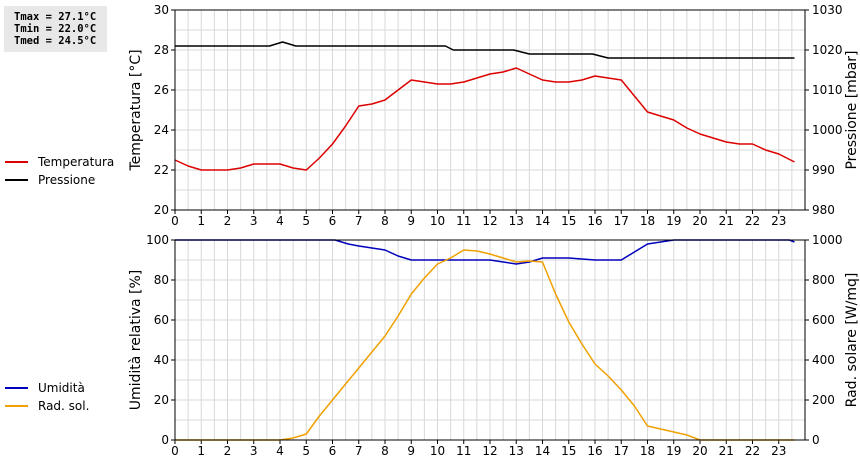  I want to click on y2-tick-label: 200, so click(823, 400).